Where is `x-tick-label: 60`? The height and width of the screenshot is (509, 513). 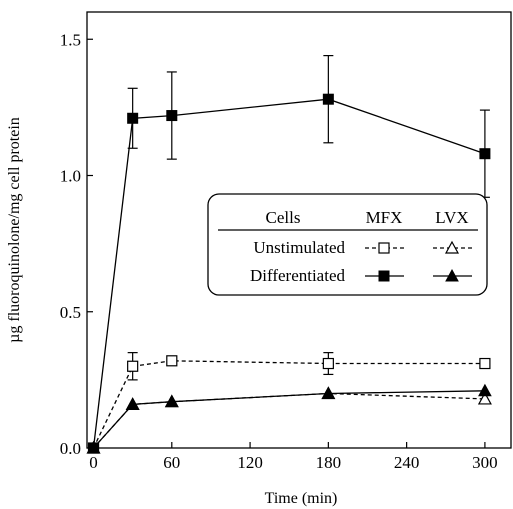
x-tick-label: 60 is located at coordinates (171, 462).